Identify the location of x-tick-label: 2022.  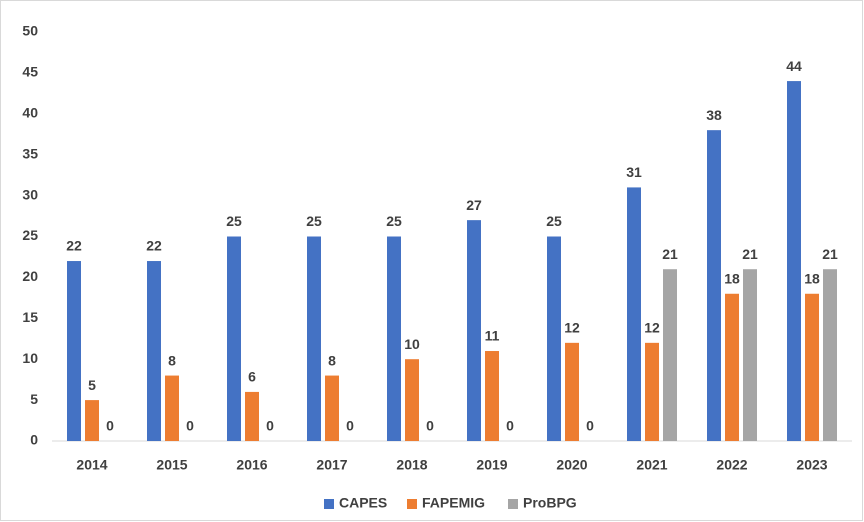
(731, 465).